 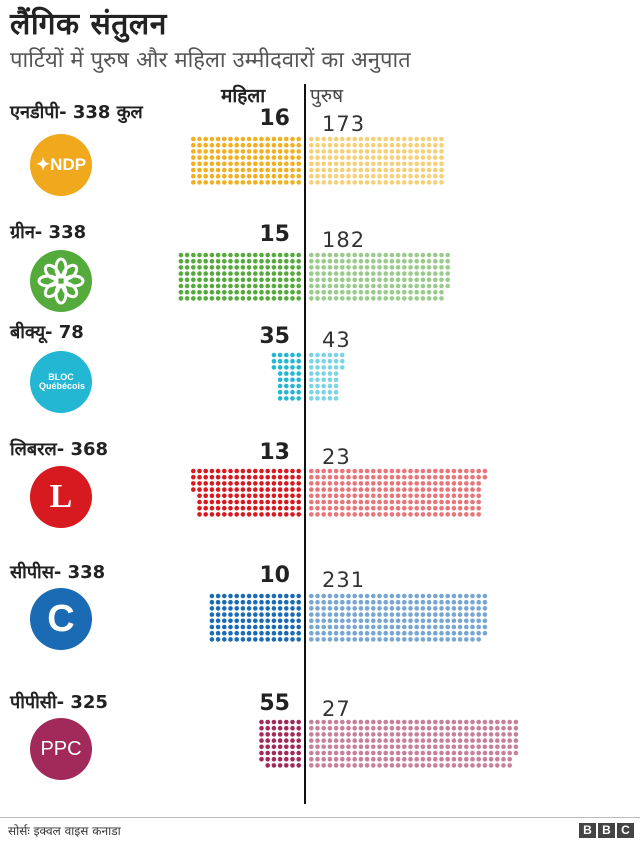 What do you see at coordinates (61, 749) in the screenshot?
I see `ppc-logo: PPC` at bounding box center [61, 749].